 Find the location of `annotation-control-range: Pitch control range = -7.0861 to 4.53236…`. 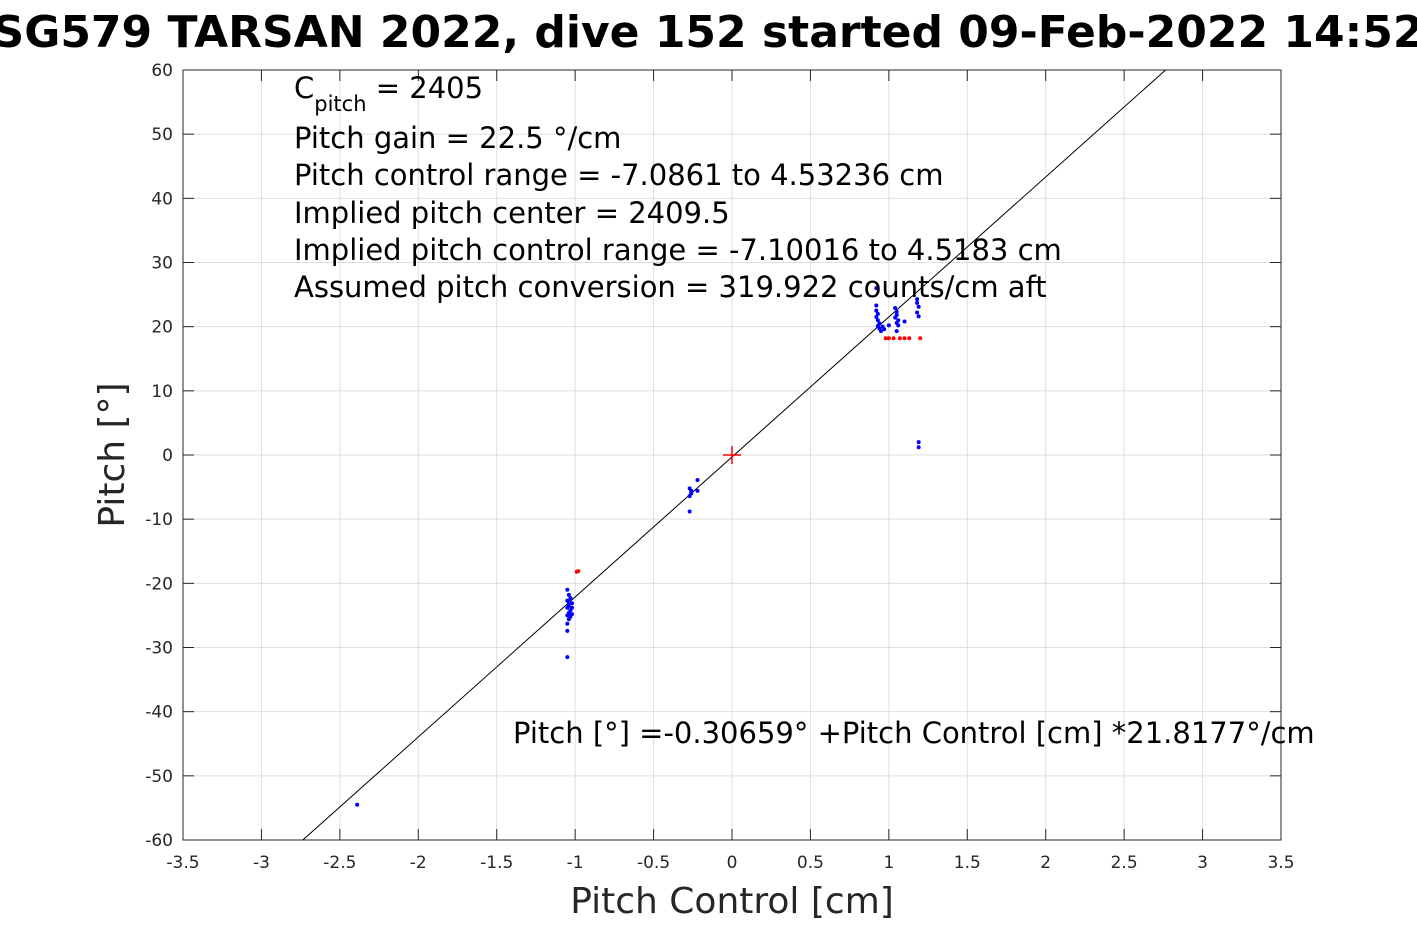

annotation-control-range: Pitch control range = -7.0861 to 4.53236… is located at coordinates (618, 175).